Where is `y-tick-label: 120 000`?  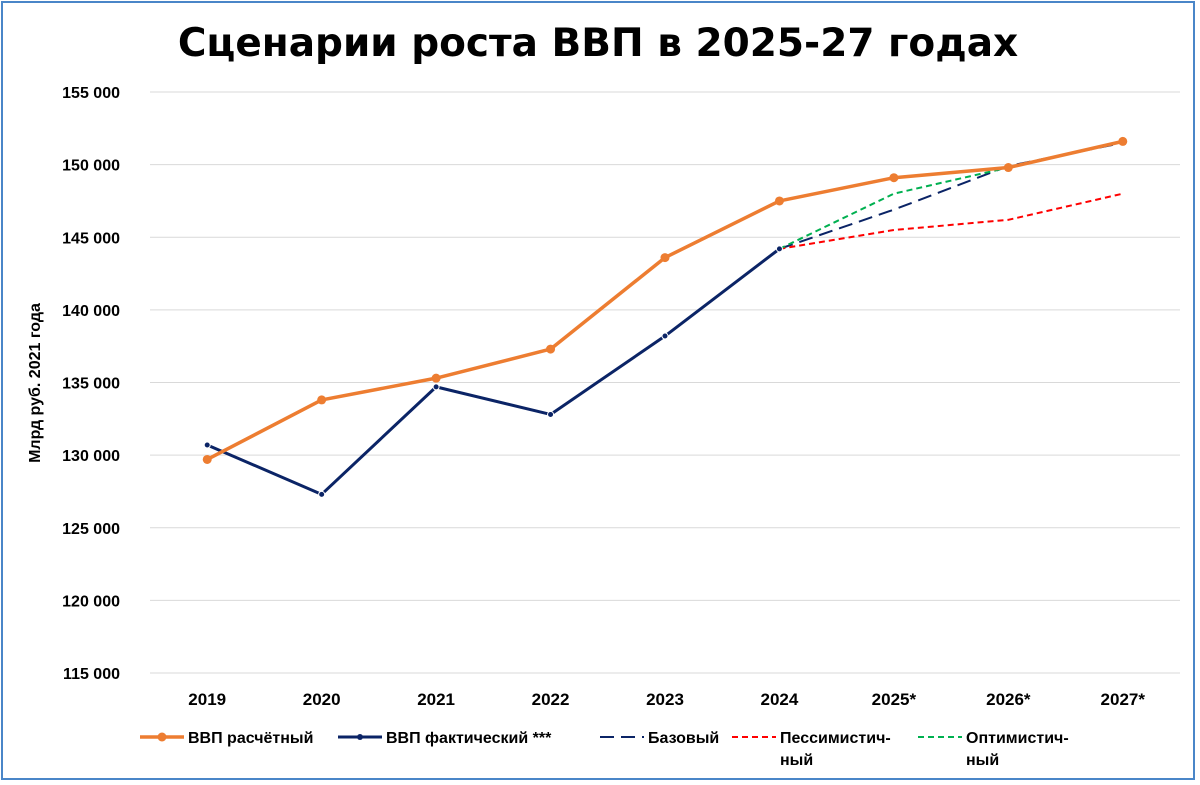 y-tick-label: 120 000 is located at coordinates (91, 601).